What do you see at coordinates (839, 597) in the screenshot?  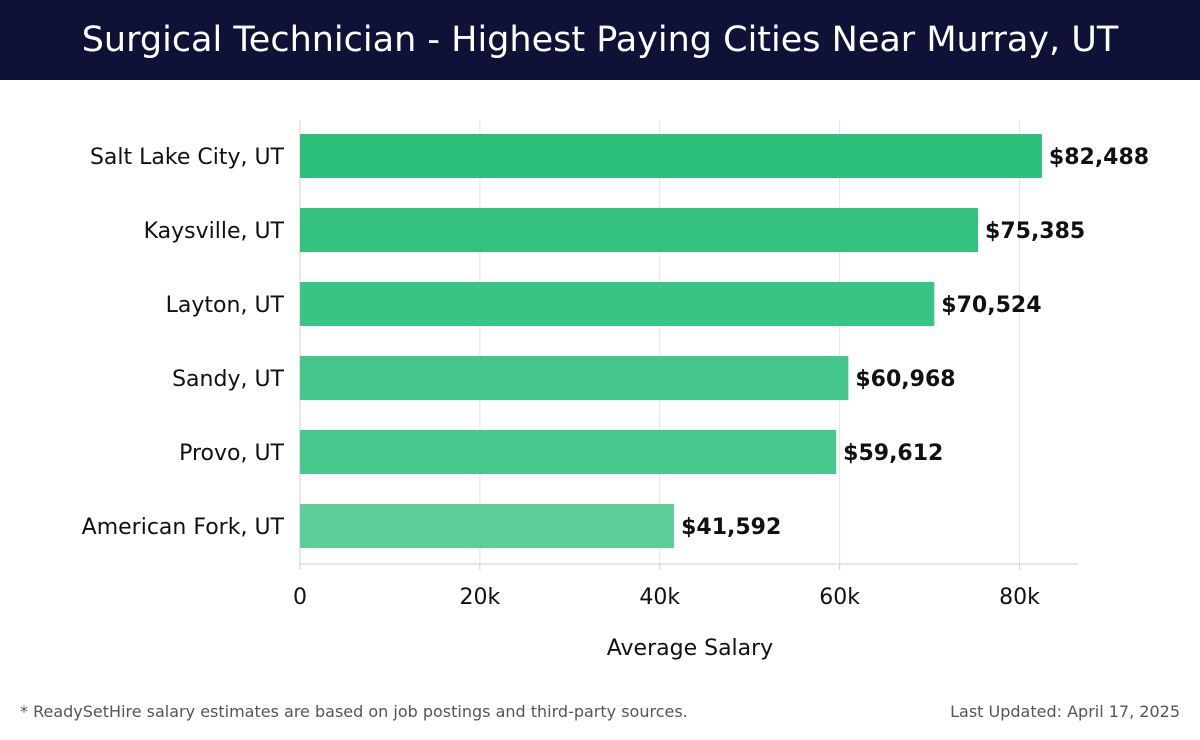 I see `x-tick-label: 60k` at bounding box center [839, 597].